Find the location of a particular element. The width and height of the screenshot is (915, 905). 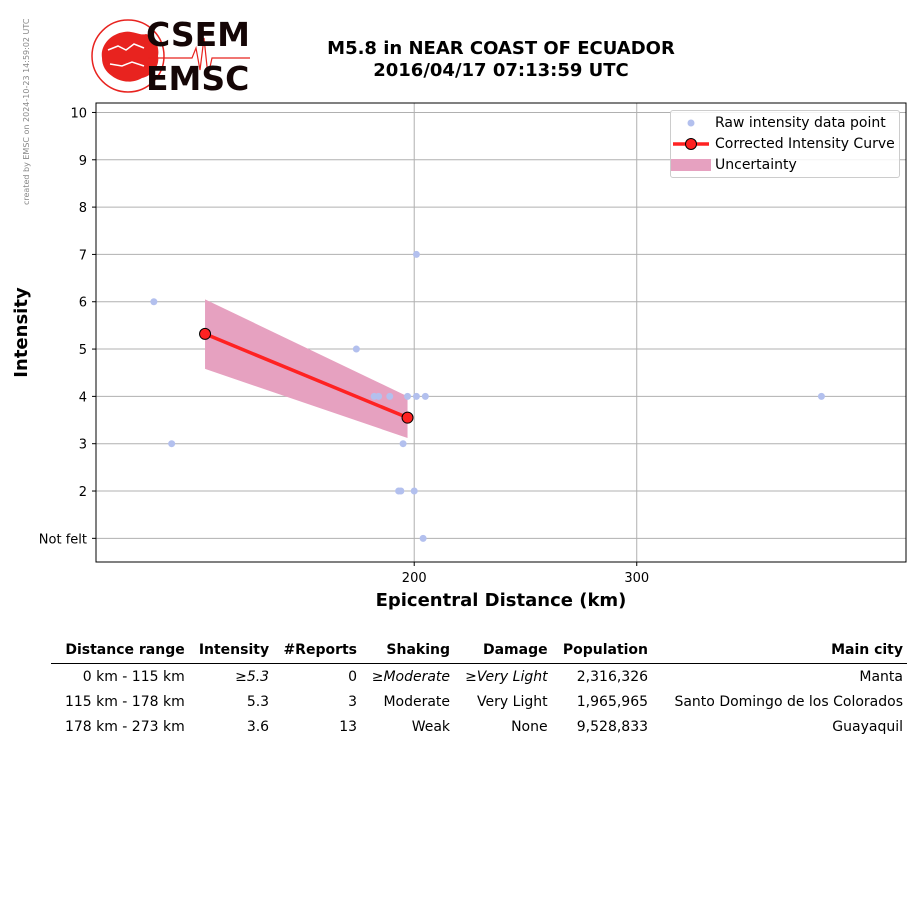

cell-shaking: Moderate is located at coordinates (417, 701).